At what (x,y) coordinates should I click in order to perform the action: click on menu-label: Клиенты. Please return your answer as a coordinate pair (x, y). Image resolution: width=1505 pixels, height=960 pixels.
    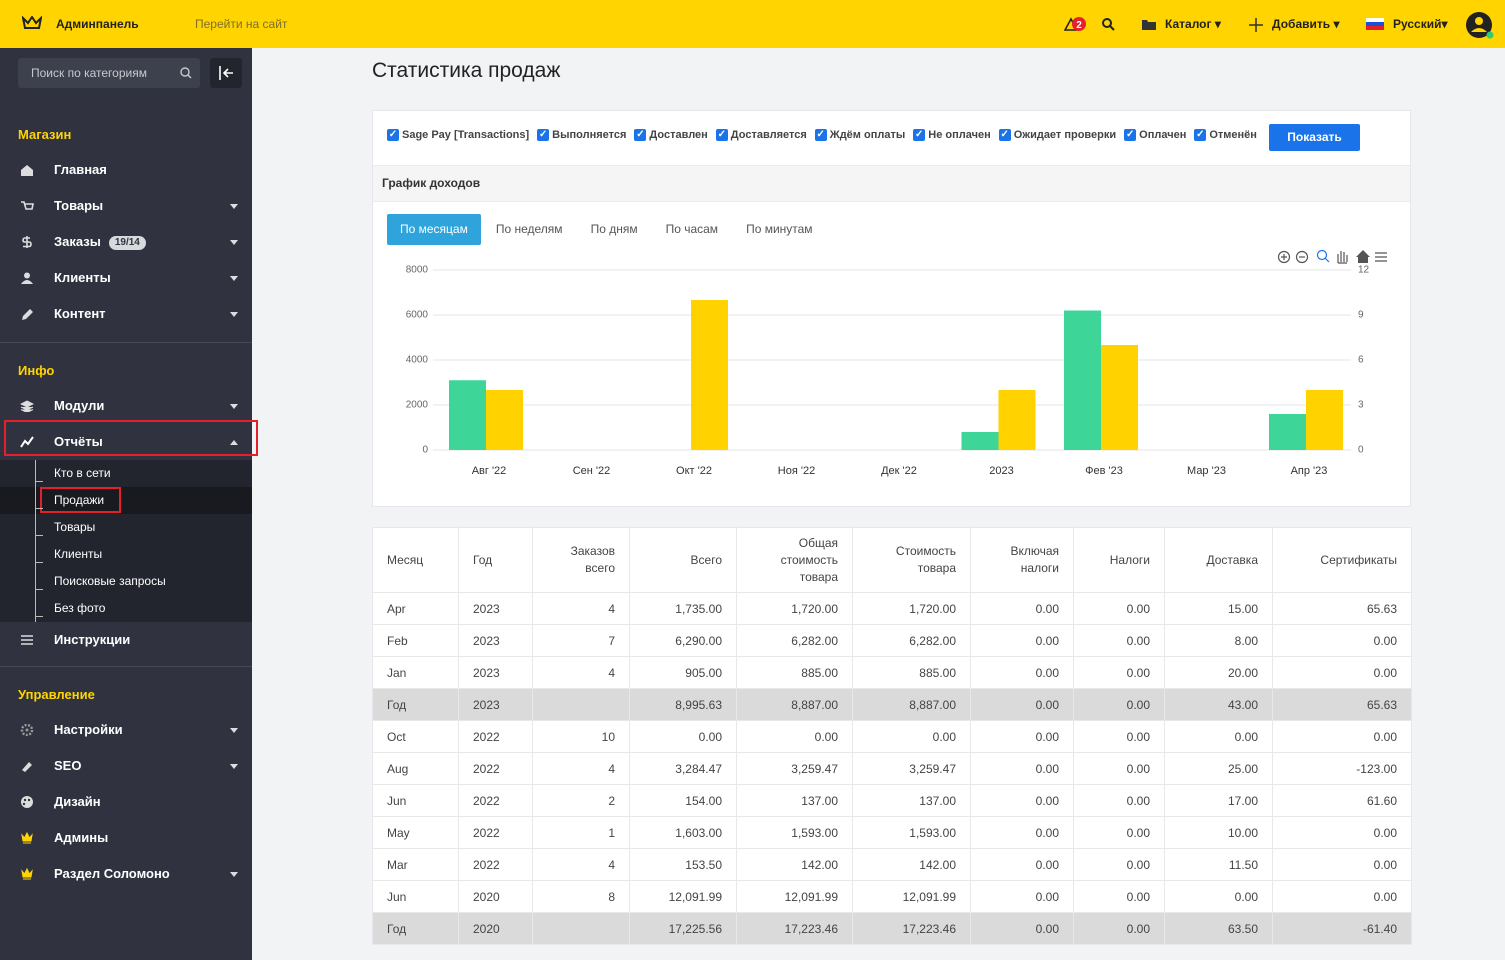
    Looking at the image, I should click on (82, 277).